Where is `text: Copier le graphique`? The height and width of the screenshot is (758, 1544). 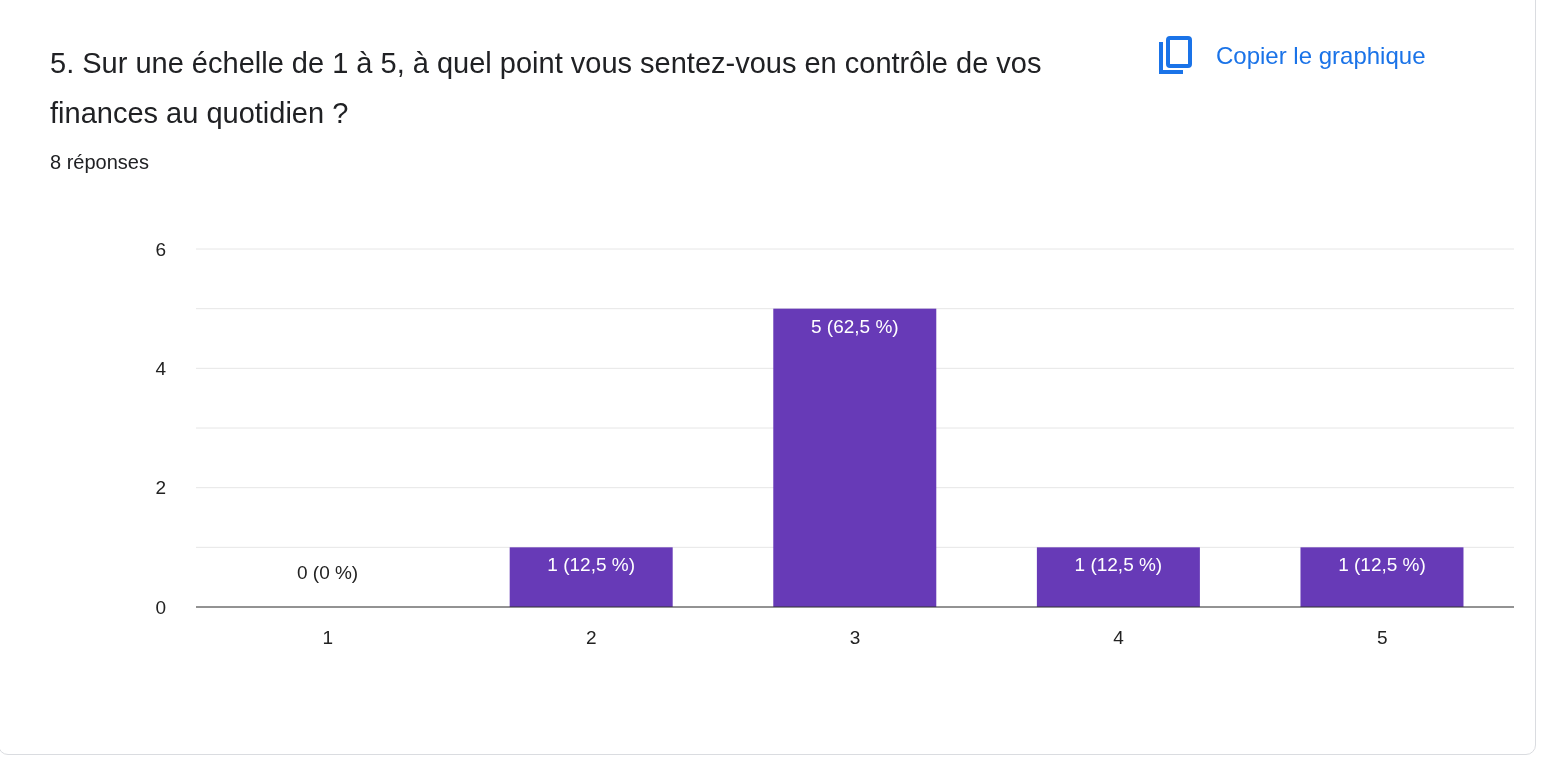
text: Copier le graphique is located at coordinates (1321, 56).